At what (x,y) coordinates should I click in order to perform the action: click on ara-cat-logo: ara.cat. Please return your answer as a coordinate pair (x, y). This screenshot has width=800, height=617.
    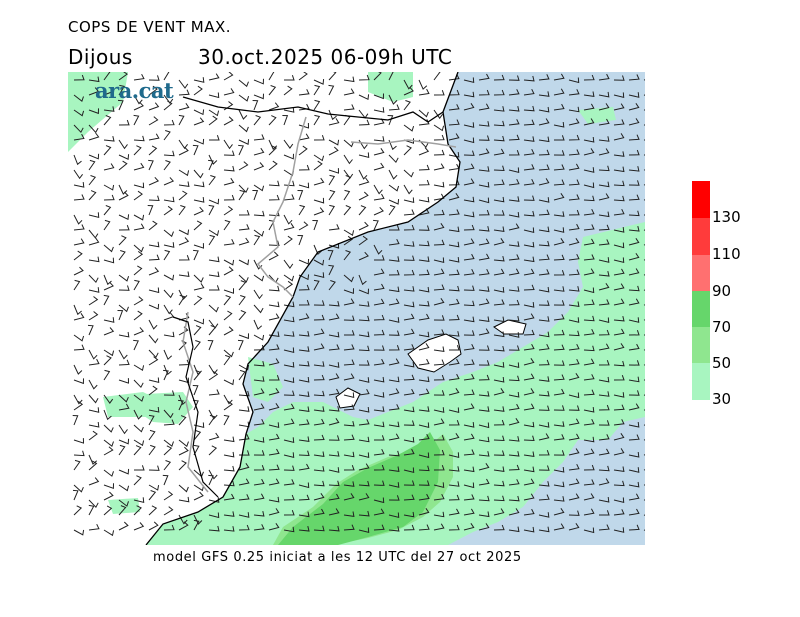
    Looking at the image, I should click on (134, 90).